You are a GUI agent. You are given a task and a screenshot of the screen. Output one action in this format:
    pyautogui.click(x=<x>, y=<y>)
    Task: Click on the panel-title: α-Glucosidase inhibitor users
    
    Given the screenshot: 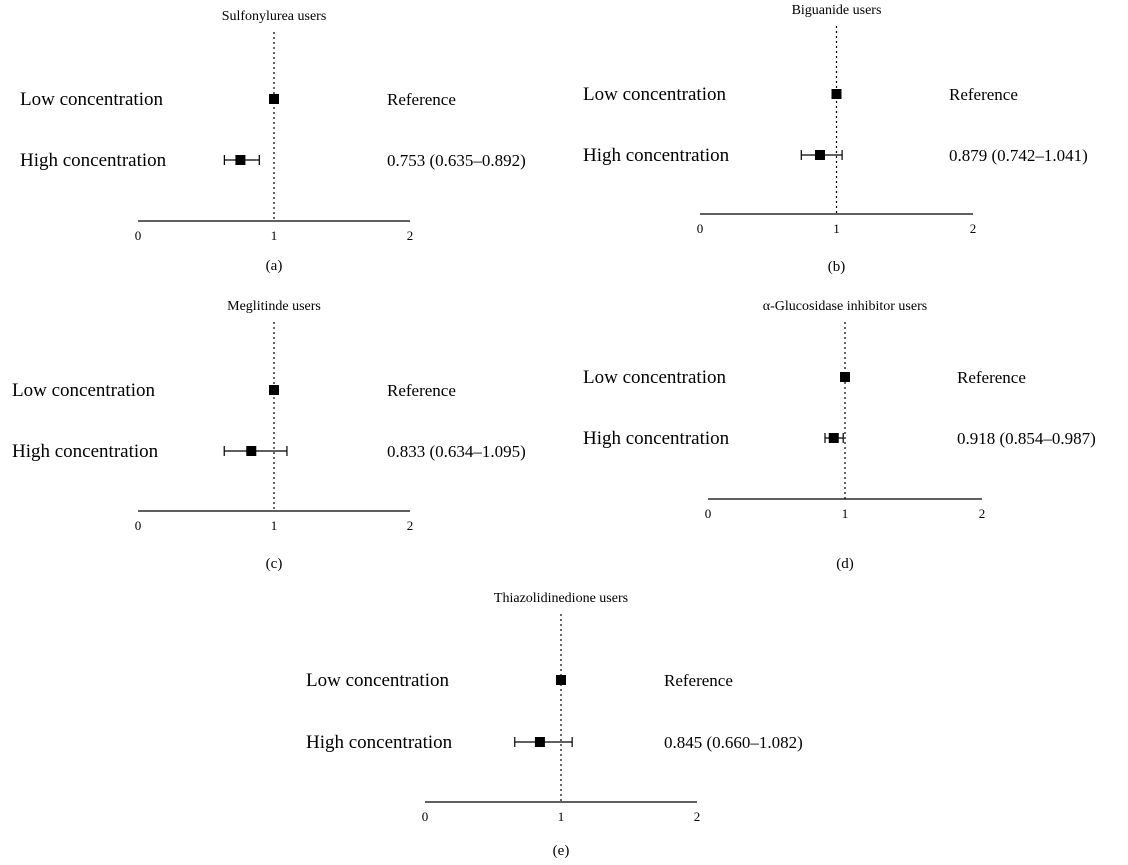 What is the action you would take?
    pyautogui.click(x=845, y=306)
    